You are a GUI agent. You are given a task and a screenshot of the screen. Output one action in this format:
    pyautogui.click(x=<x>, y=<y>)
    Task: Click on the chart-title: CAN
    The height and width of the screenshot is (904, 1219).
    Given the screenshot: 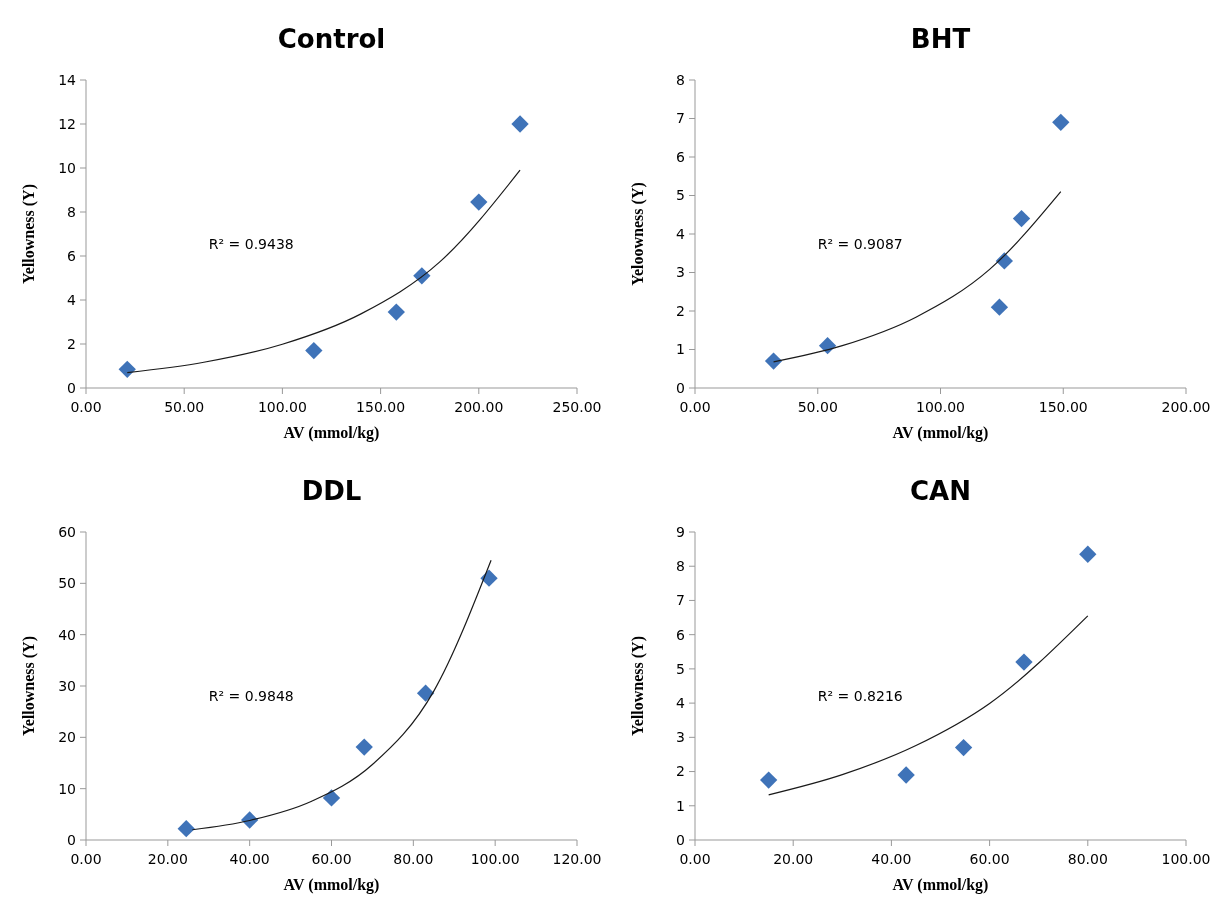 What is the action you would take?
    pyautogui.click(x=940, y=491)
    